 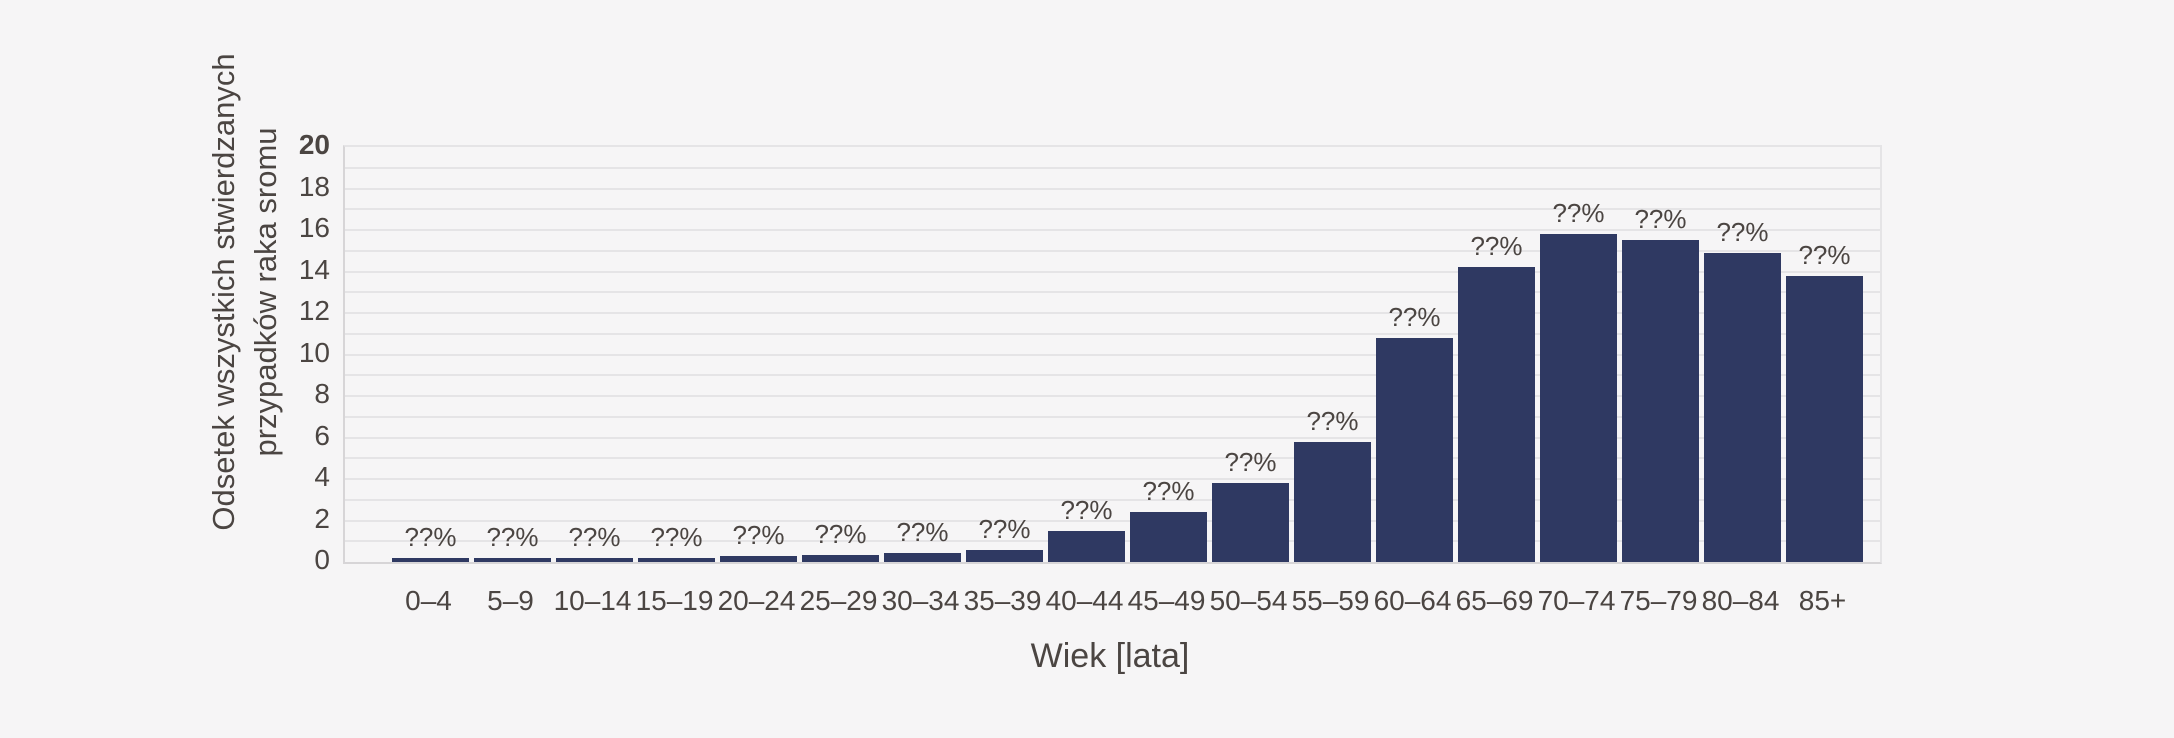 I want to click on x-tick-label: 30–34, so click(x=920, y=600).